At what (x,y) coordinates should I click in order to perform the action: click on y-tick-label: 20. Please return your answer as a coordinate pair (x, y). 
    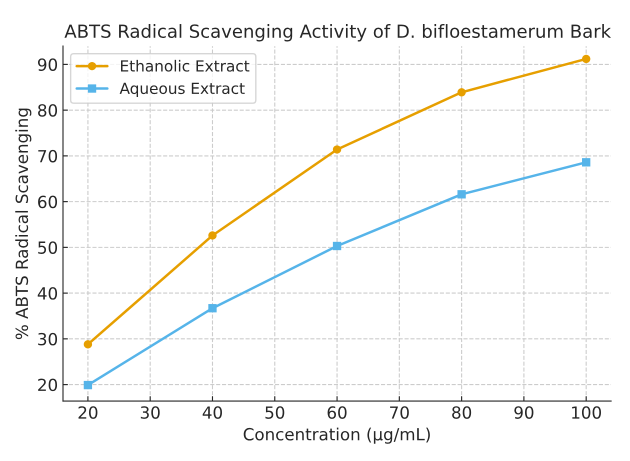
    Looking at the image, I should click on (48, 385).